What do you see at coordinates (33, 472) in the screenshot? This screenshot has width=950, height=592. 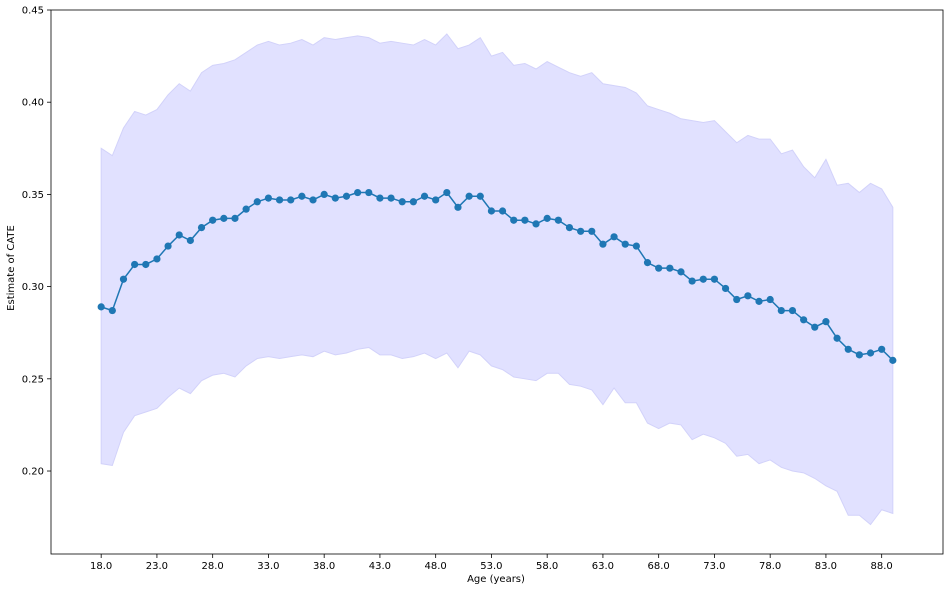 I see `y-tick-label: 0.20` at bounding box center [33, 472].